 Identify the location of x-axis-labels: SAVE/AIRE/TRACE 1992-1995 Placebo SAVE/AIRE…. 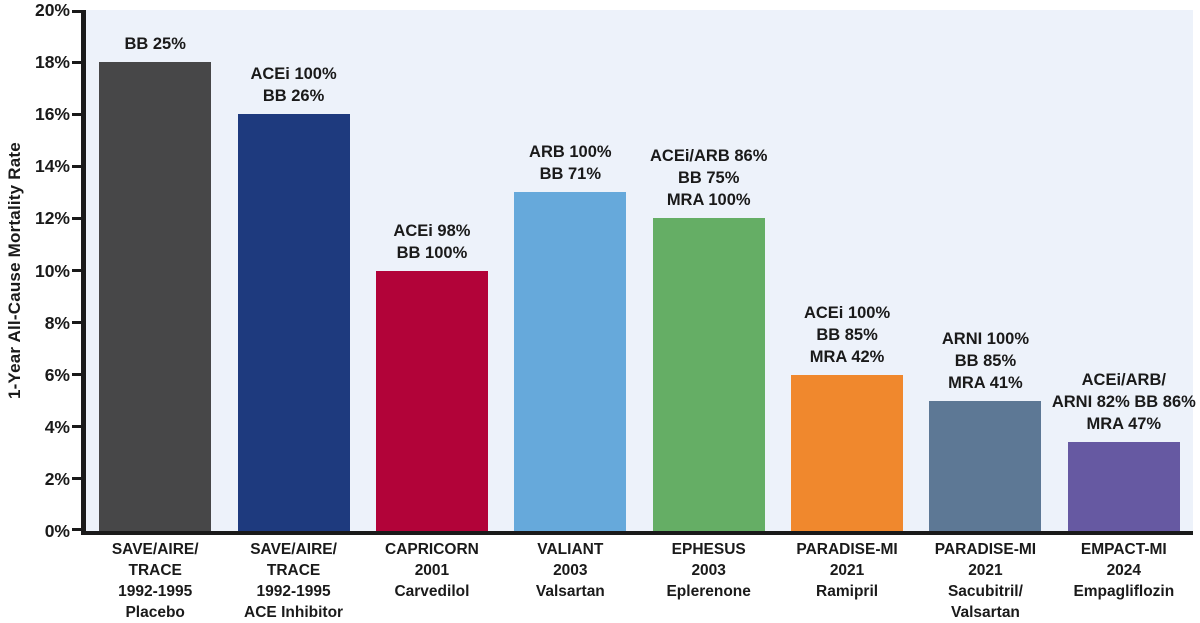
(639, 581).